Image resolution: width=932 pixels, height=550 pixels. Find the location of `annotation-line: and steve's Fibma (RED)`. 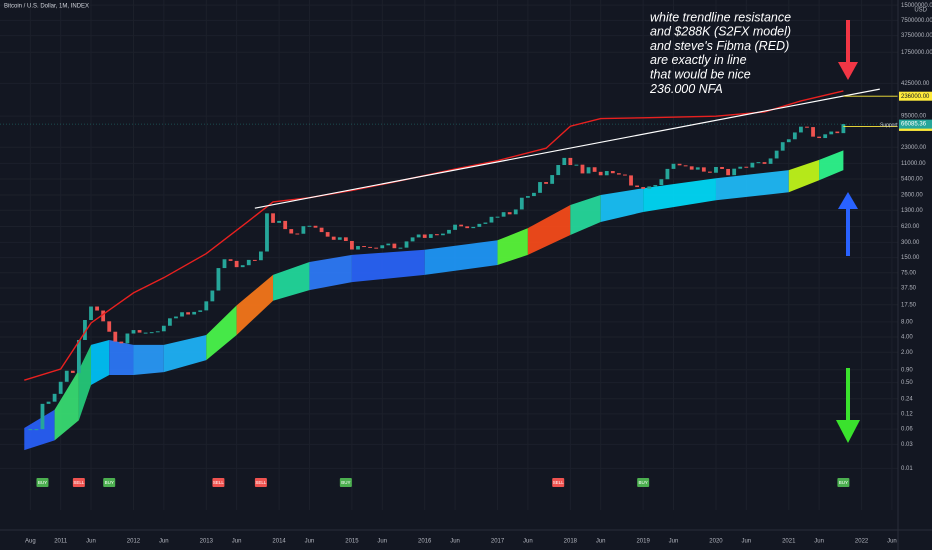

annotation-line: and steve's Fibma (RED) is located at coordinates (719, 46).